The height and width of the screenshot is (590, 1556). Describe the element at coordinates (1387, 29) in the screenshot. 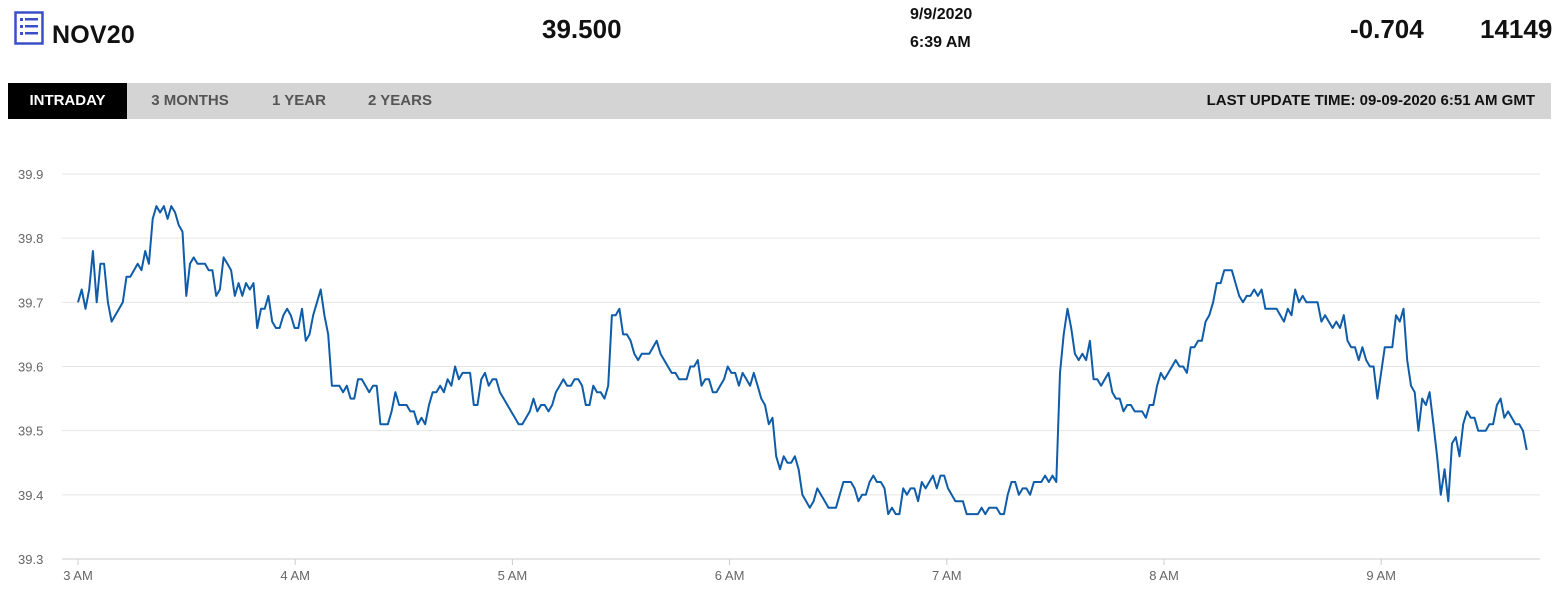

I see `price-change: -0.704` at that location.